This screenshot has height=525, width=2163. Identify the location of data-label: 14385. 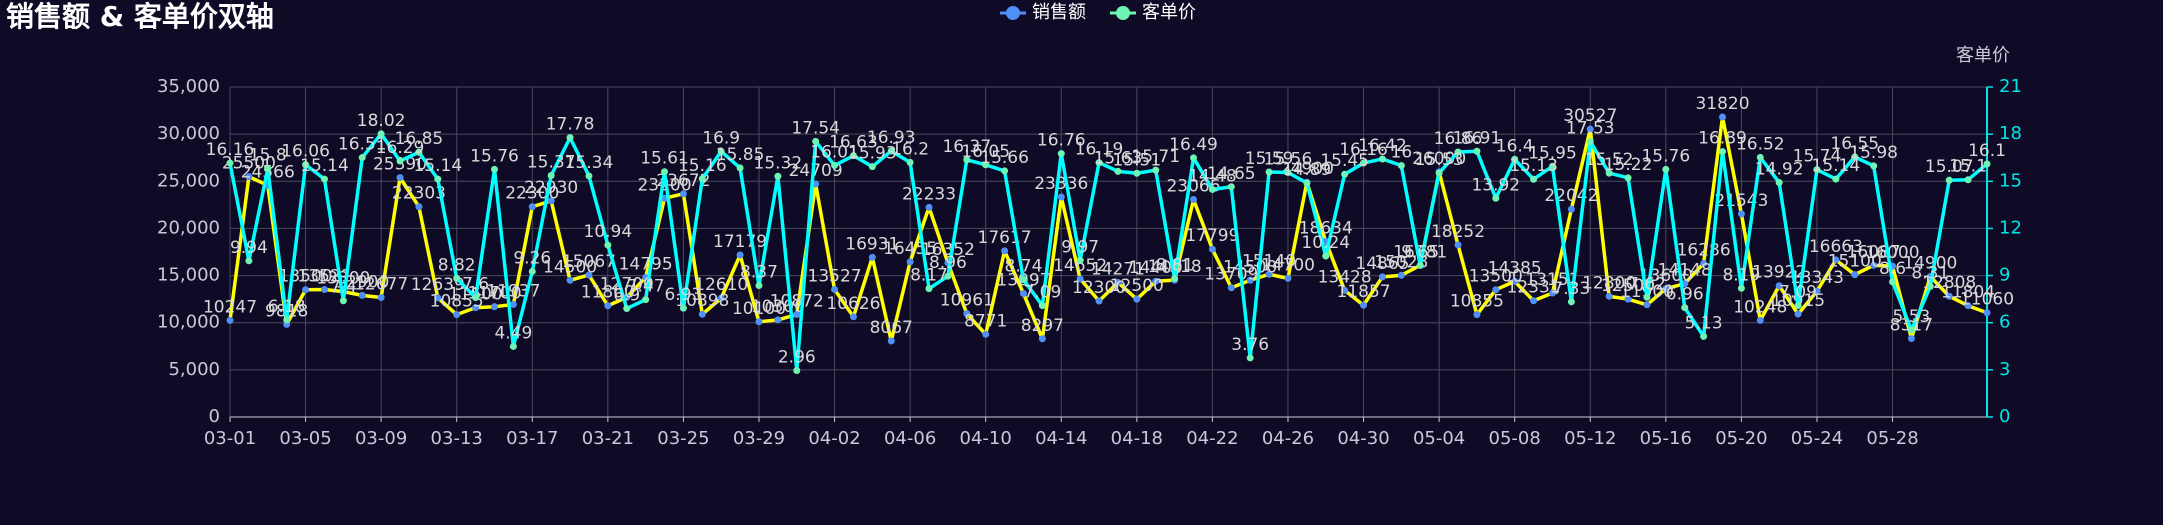
(1515, 268).